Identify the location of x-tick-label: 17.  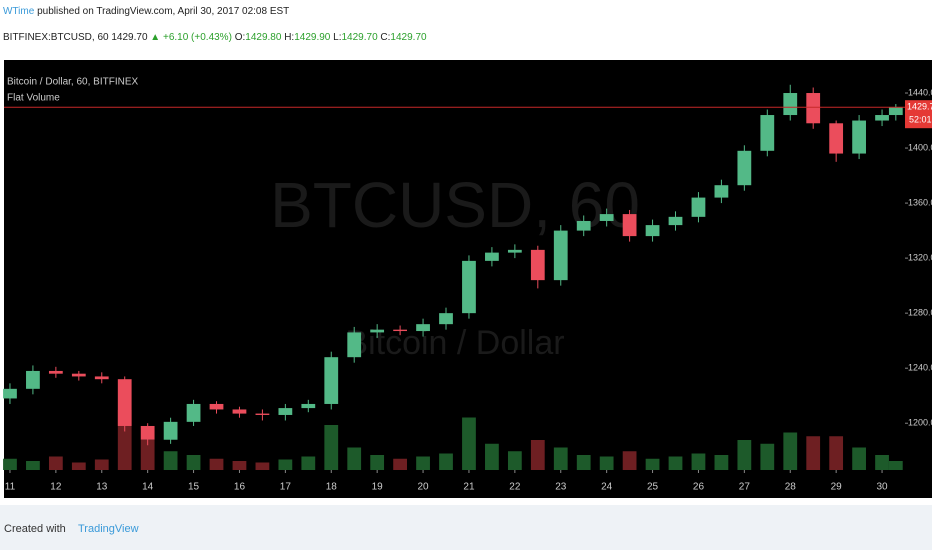
(286, 487).